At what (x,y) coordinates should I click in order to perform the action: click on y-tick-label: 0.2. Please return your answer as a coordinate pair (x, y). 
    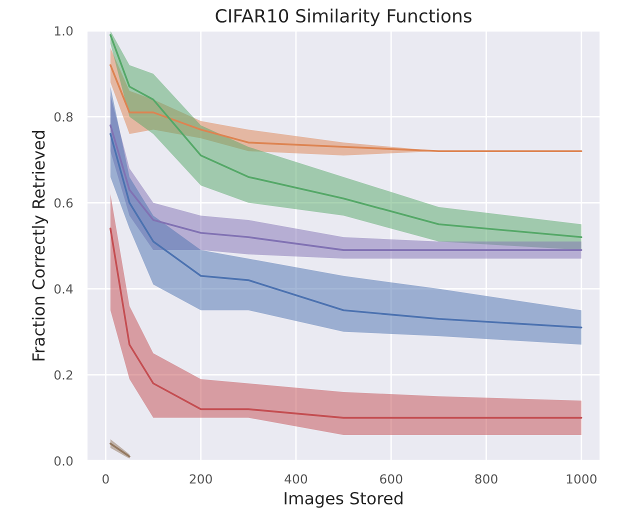
    Looking at the image, I should click on (63, 375).